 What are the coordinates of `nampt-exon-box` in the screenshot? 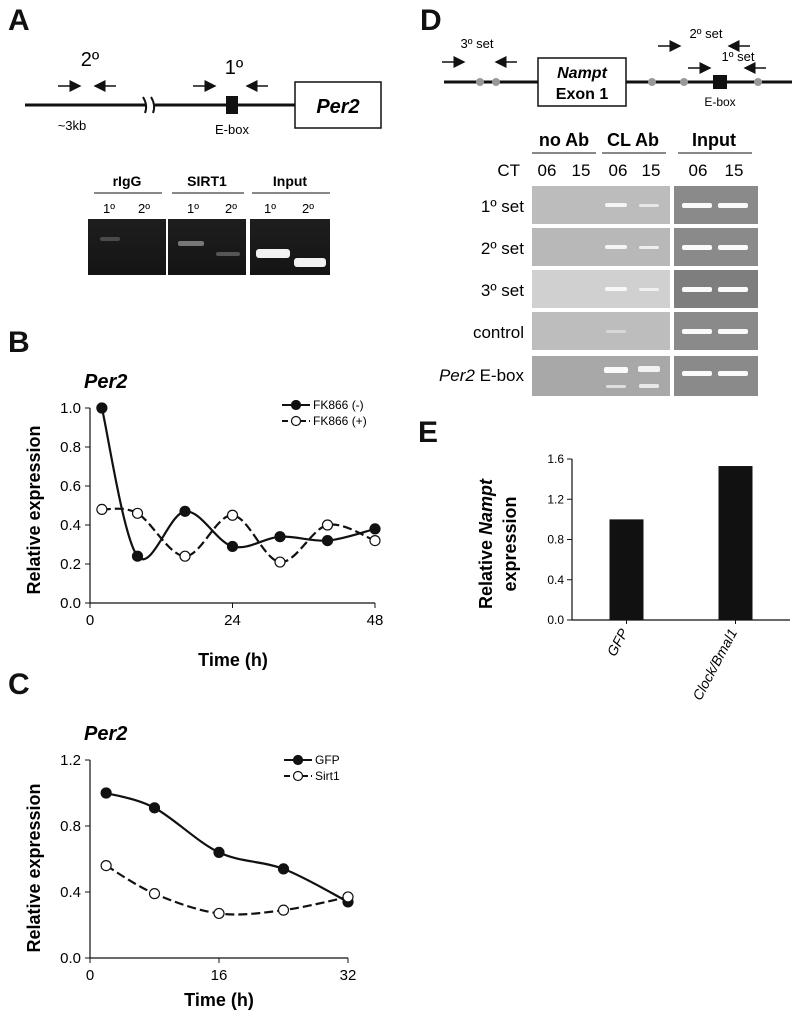 It's located at (582, 82).